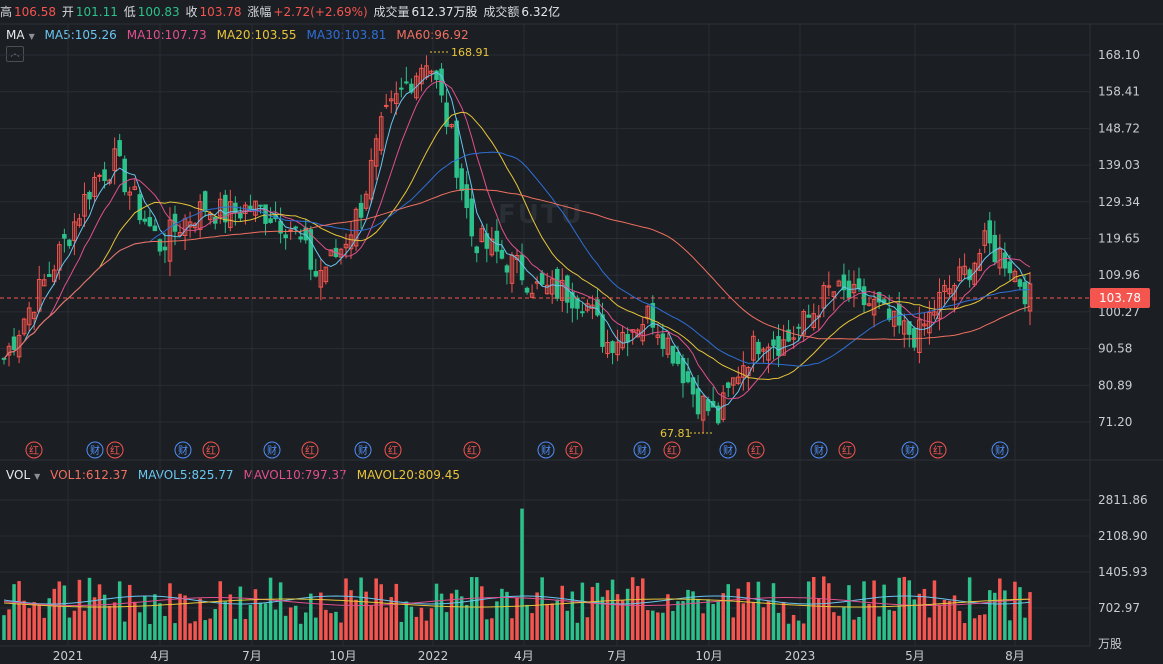  What do you see at coordinates (408, 475) in the screenshot?
I see `vol-legend-item: MAVOL20:809.45` at bounding box center [408, 475].